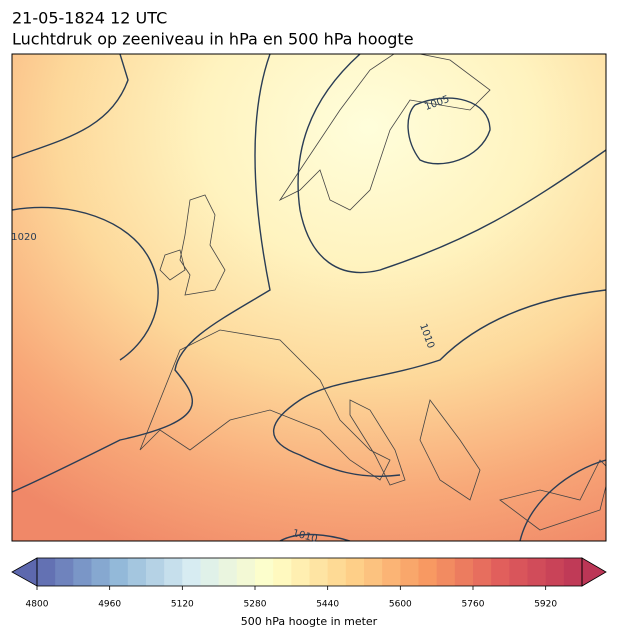 The width and height of the screenshot is (618, 643). I want to click on contour-label: 1020, so click(23, 237).